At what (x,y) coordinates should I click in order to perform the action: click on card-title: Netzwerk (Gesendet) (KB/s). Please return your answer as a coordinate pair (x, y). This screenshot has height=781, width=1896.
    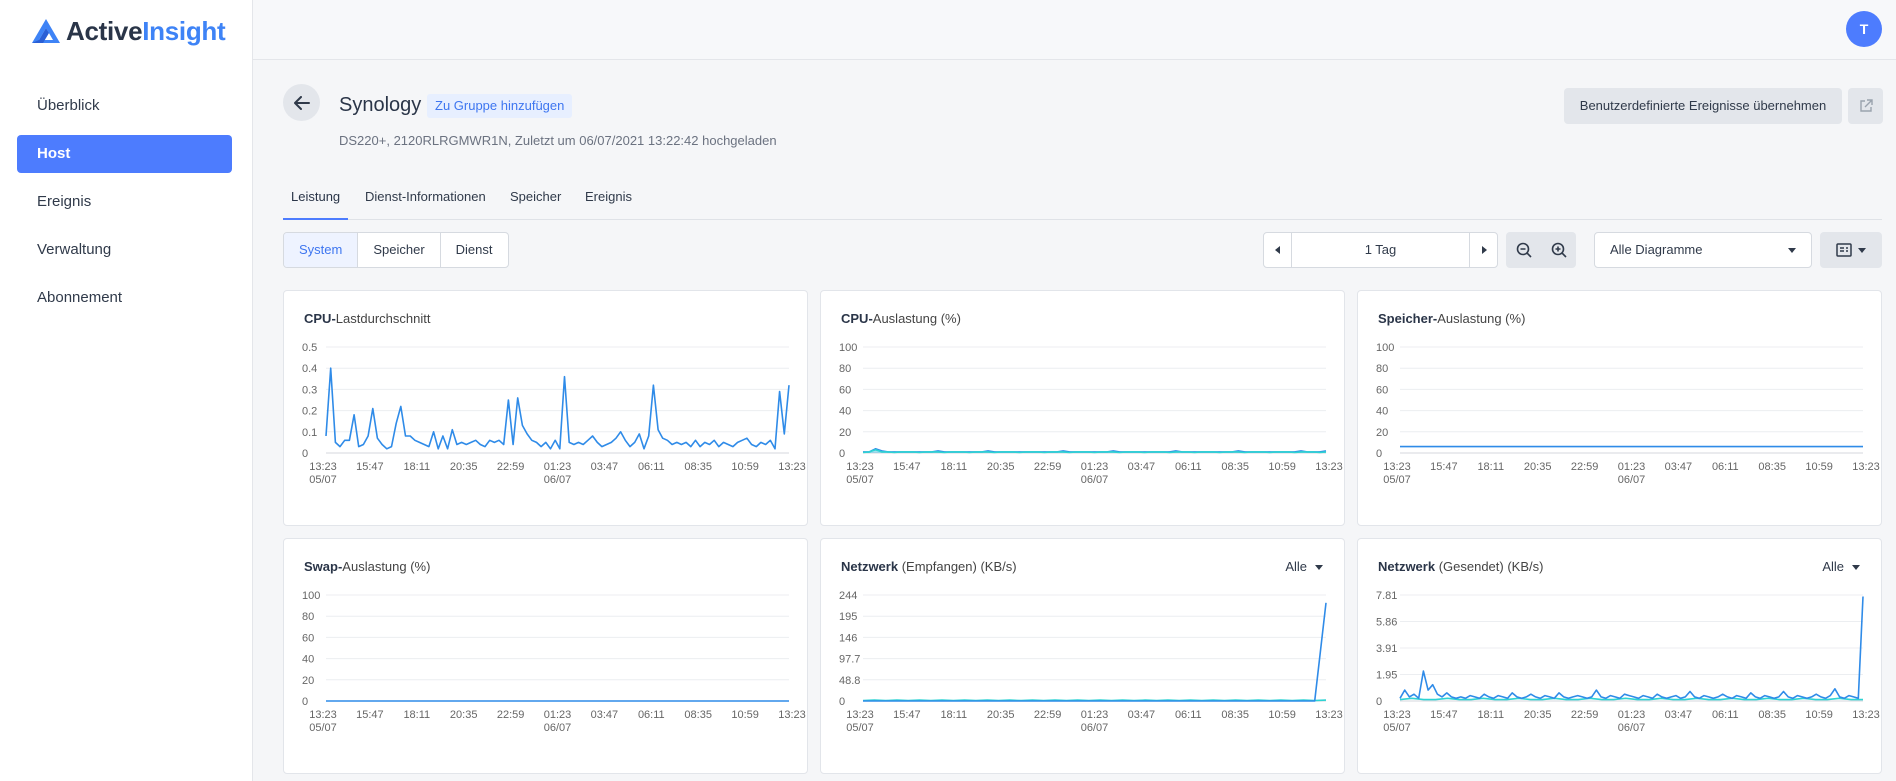
    Looking at the image, I should click on (1461, 566).